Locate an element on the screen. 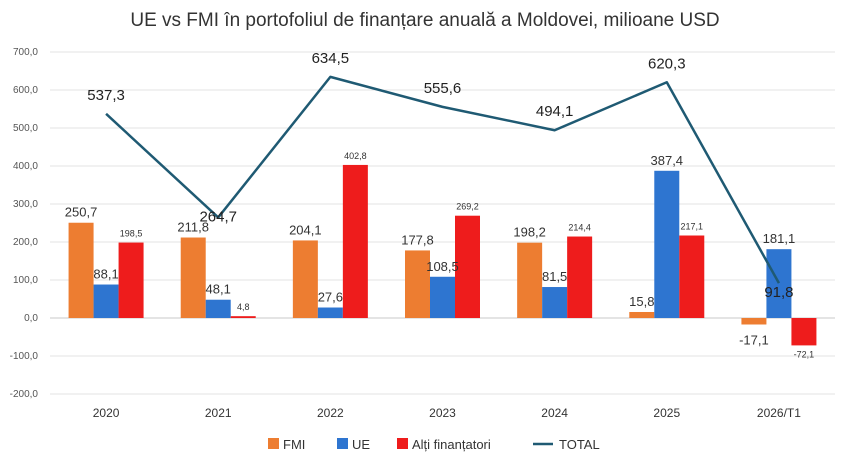  legend-label: TOTAL is located at coordinates (579, 444).